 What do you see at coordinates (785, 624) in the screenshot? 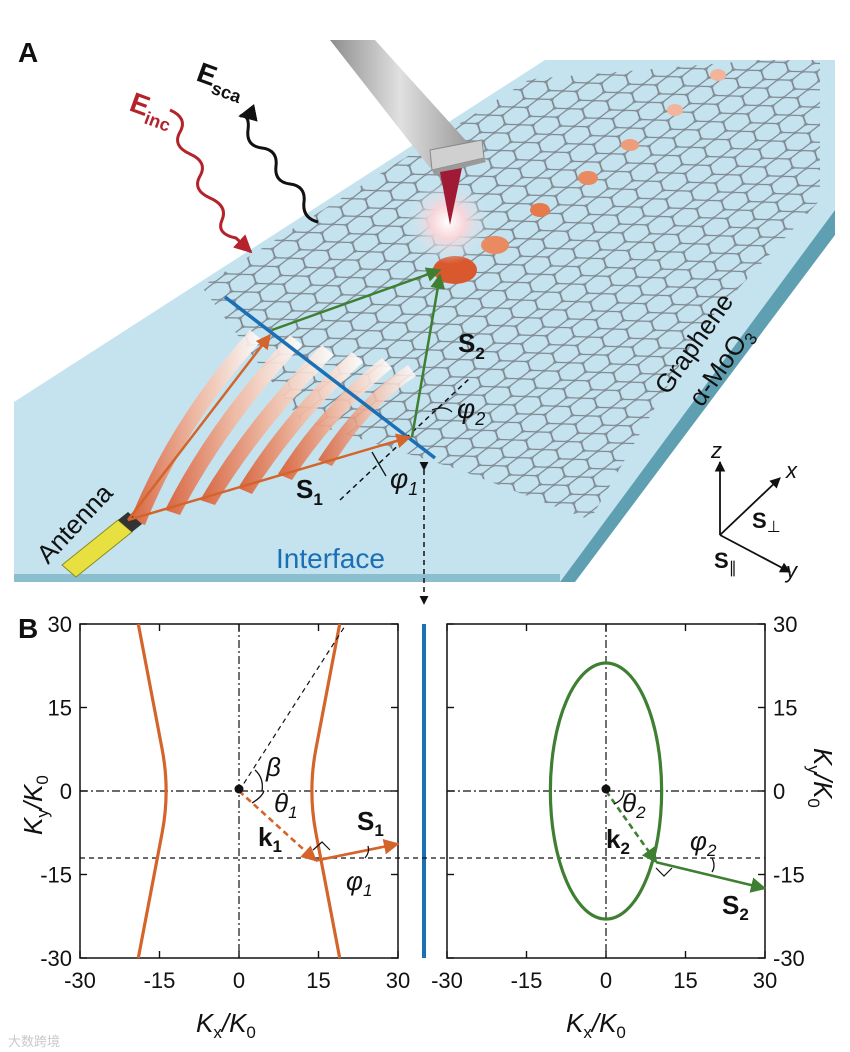
I see `y-tick-label-right: 30` at bounding box center [785, 624].